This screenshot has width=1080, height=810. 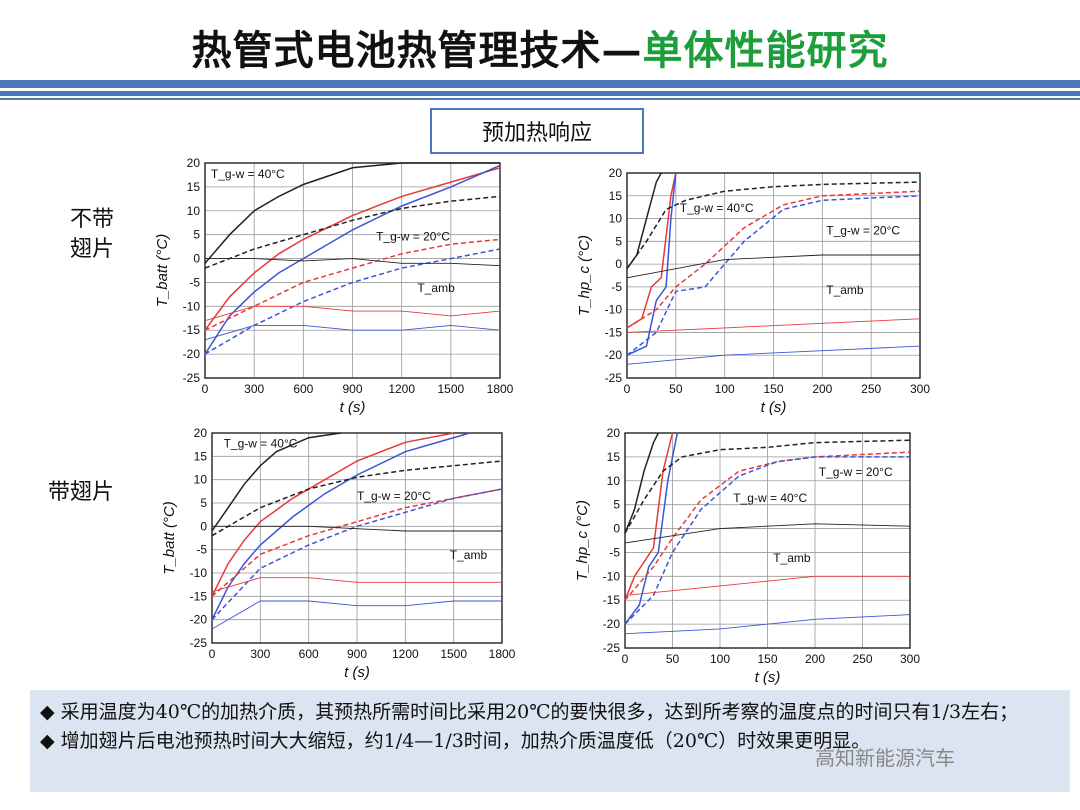 I want to click on row-label-no-fins: 不带翅片, so click(x=92, y=234).